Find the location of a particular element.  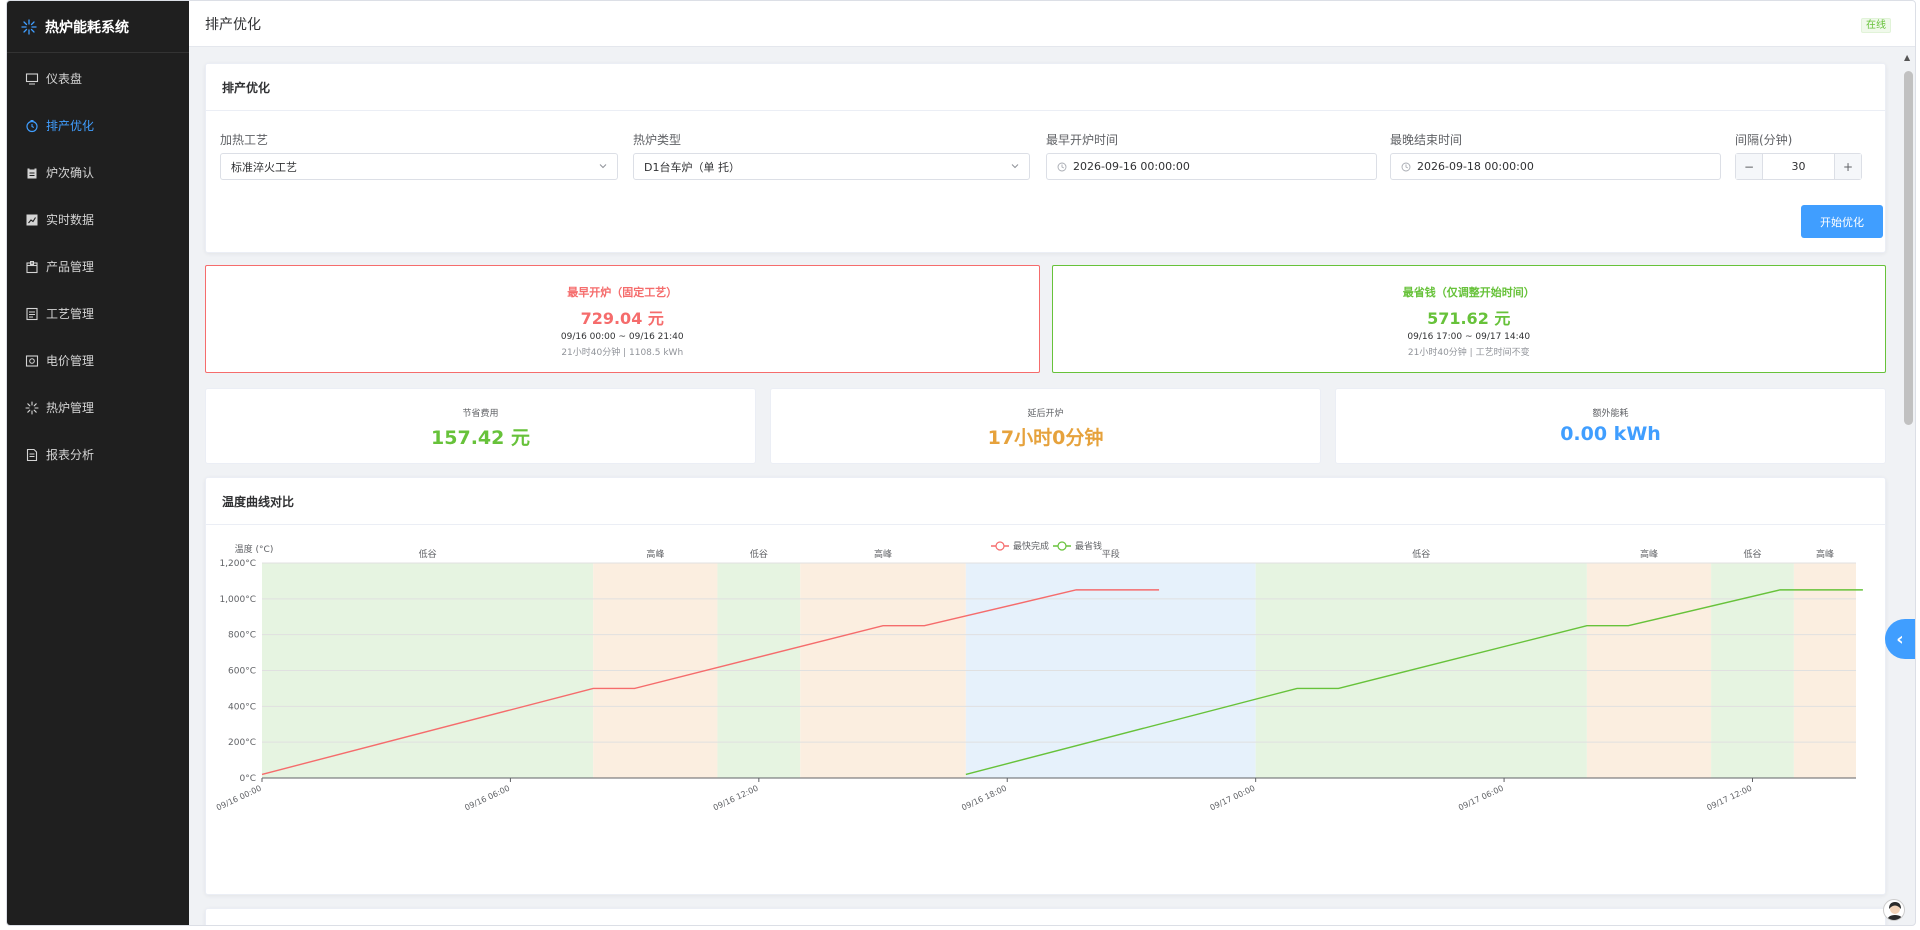

y-tick-label: 400°C is located at coordinates (242, 707).